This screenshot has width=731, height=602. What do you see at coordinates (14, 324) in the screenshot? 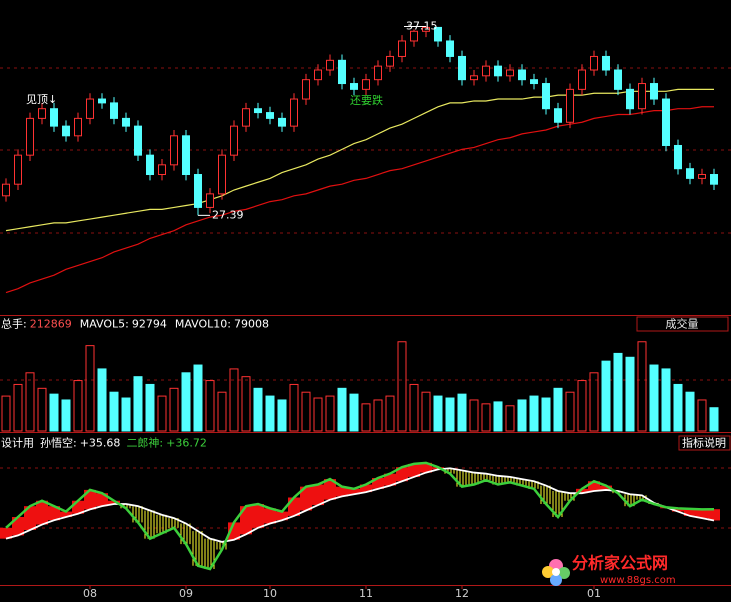
I see `legend-label: 总手:` at bounding box center [14, 324].